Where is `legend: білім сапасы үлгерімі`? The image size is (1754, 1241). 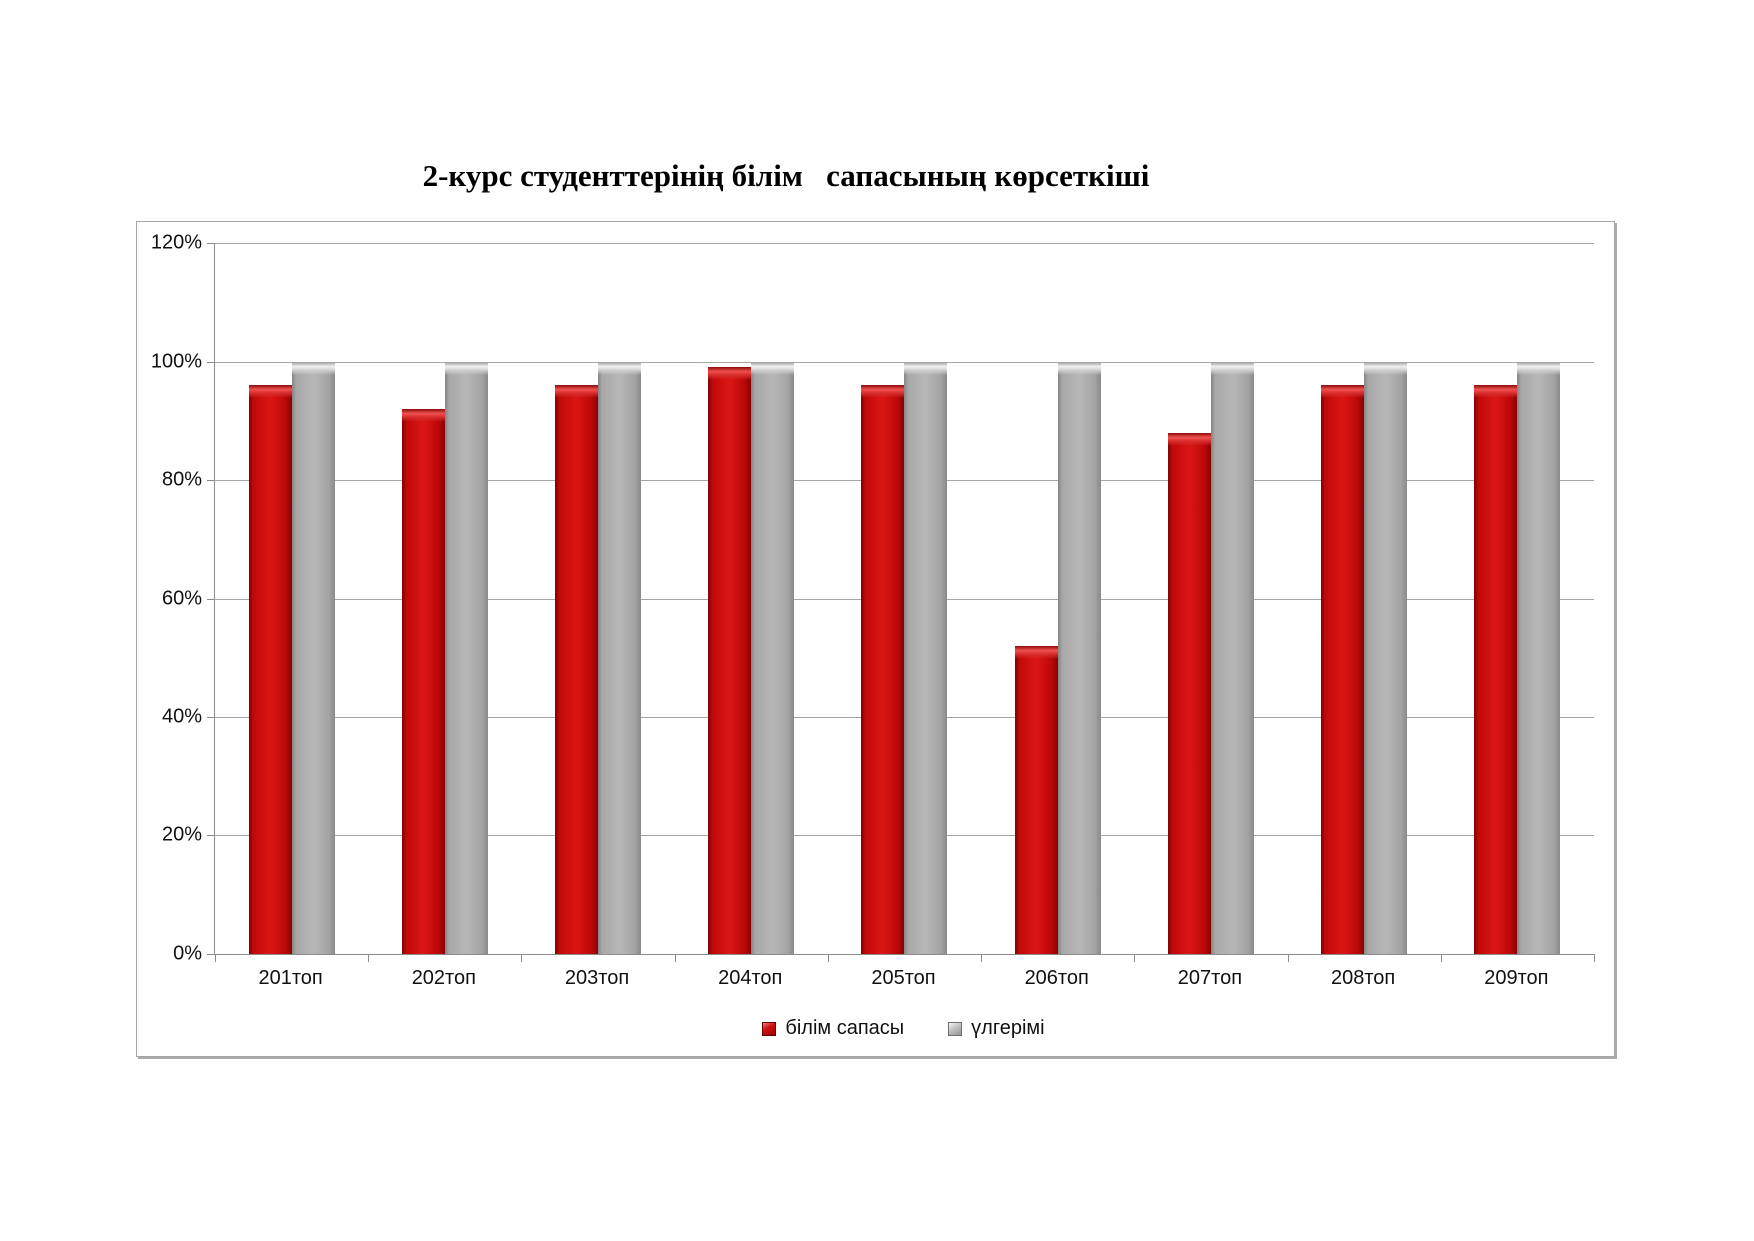 legend: білім сапасы үлгерімі is located at coordinates (903, 1028).